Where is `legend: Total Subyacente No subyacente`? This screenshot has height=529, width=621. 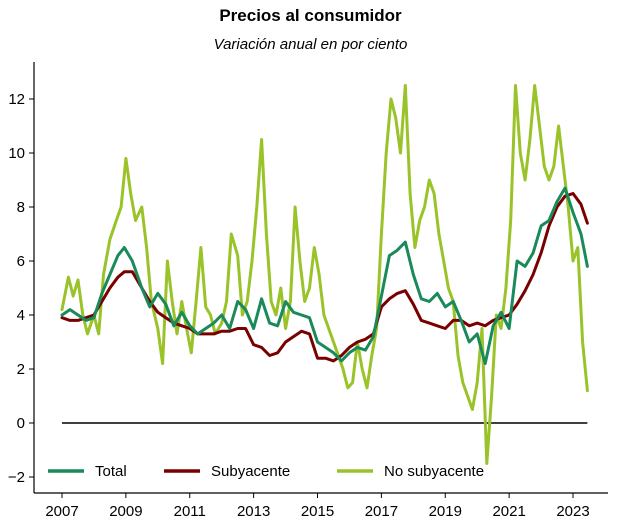 legend: Total Subyacente No subyacente is located at coordinates (266, 471).